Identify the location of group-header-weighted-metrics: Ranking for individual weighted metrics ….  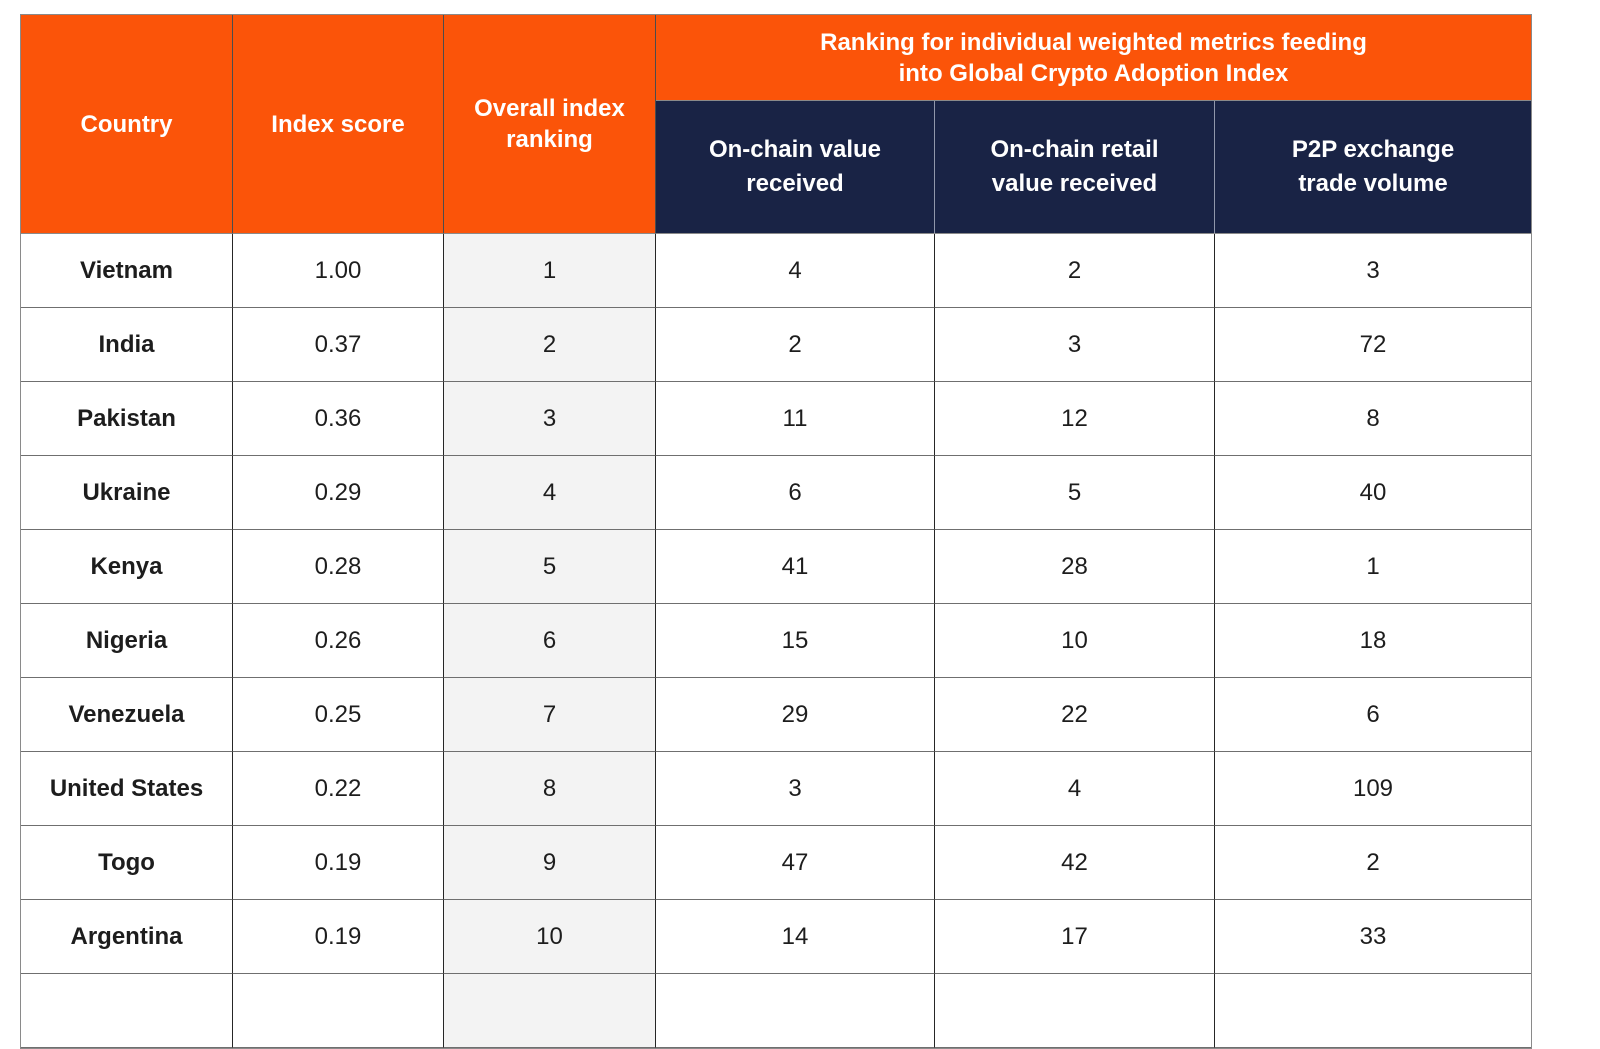
(1094, 58).